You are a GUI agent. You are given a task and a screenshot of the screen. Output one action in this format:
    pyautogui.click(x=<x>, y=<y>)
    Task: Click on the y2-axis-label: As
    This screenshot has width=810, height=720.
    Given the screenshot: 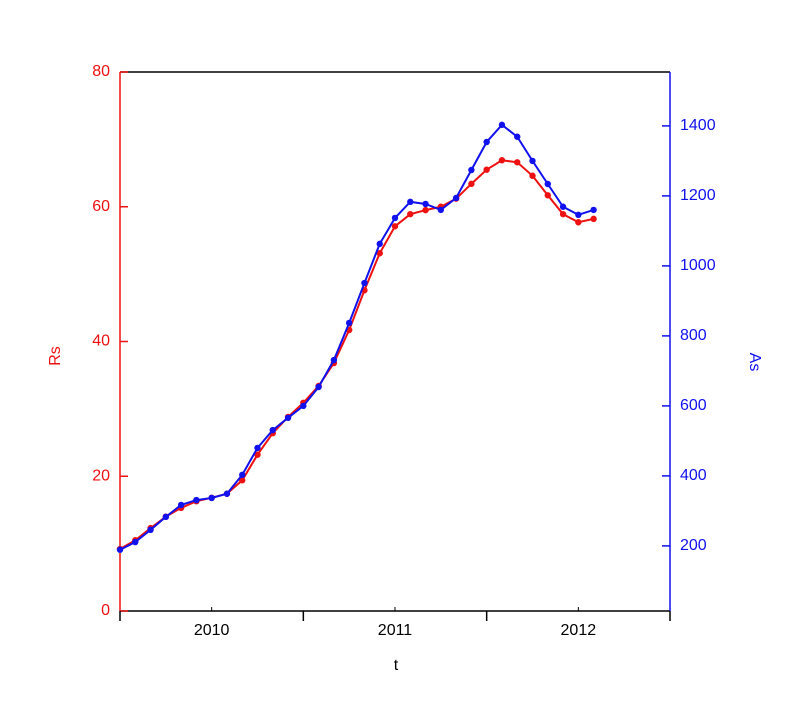 What is the action you would take?
    pyautogui.click(x=754, y=362)
    